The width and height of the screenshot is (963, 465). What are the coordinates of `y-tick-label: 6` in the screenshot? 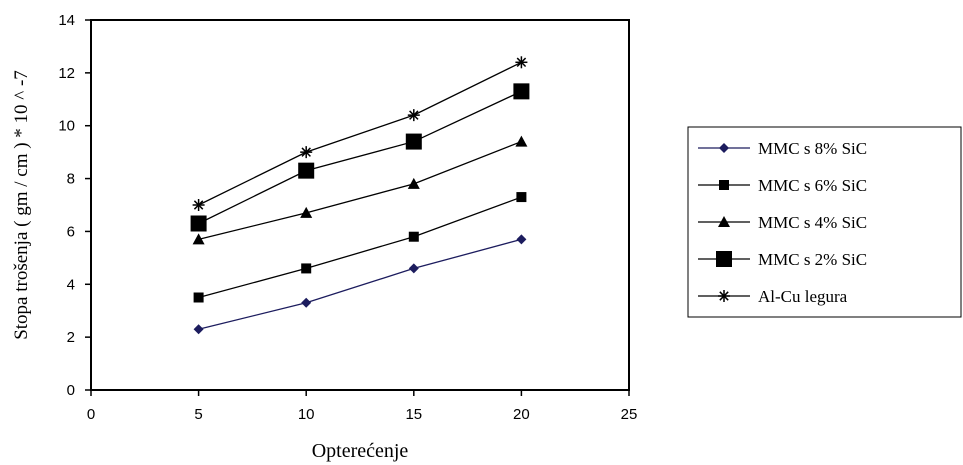 It's located at (71, 231).